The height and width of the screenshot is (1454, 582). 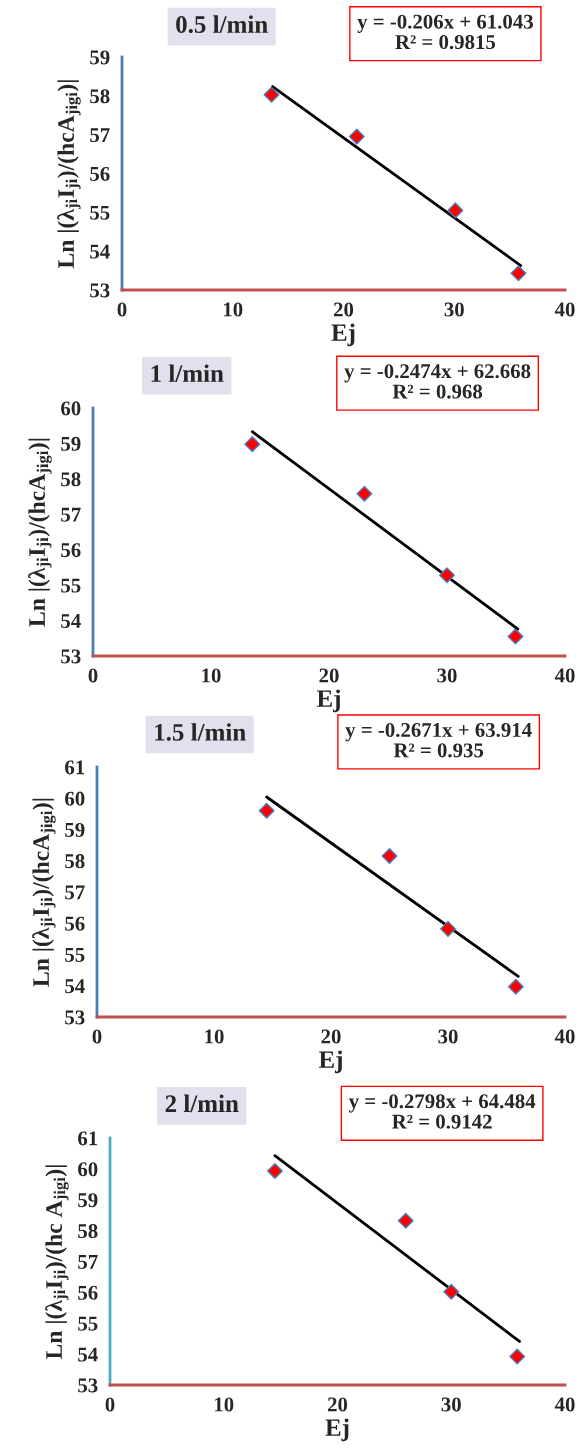 What do you see at coordinates (445, 32) in the screenshot?
I see `text: y = -0.206x + 61.043 R² = 0.9815` at bounding box center [445, 32].